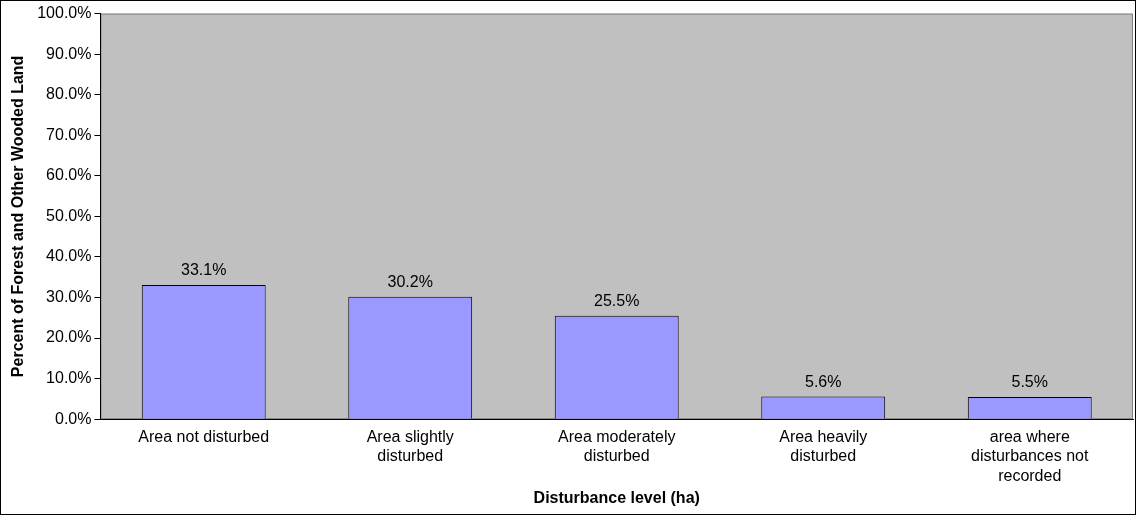 Image resolution: width=1136 pixels, height=515 pixels. Describe the element at coordinates (823, 381) in the screenshot. I see `data-label: 5.6%` at that location.